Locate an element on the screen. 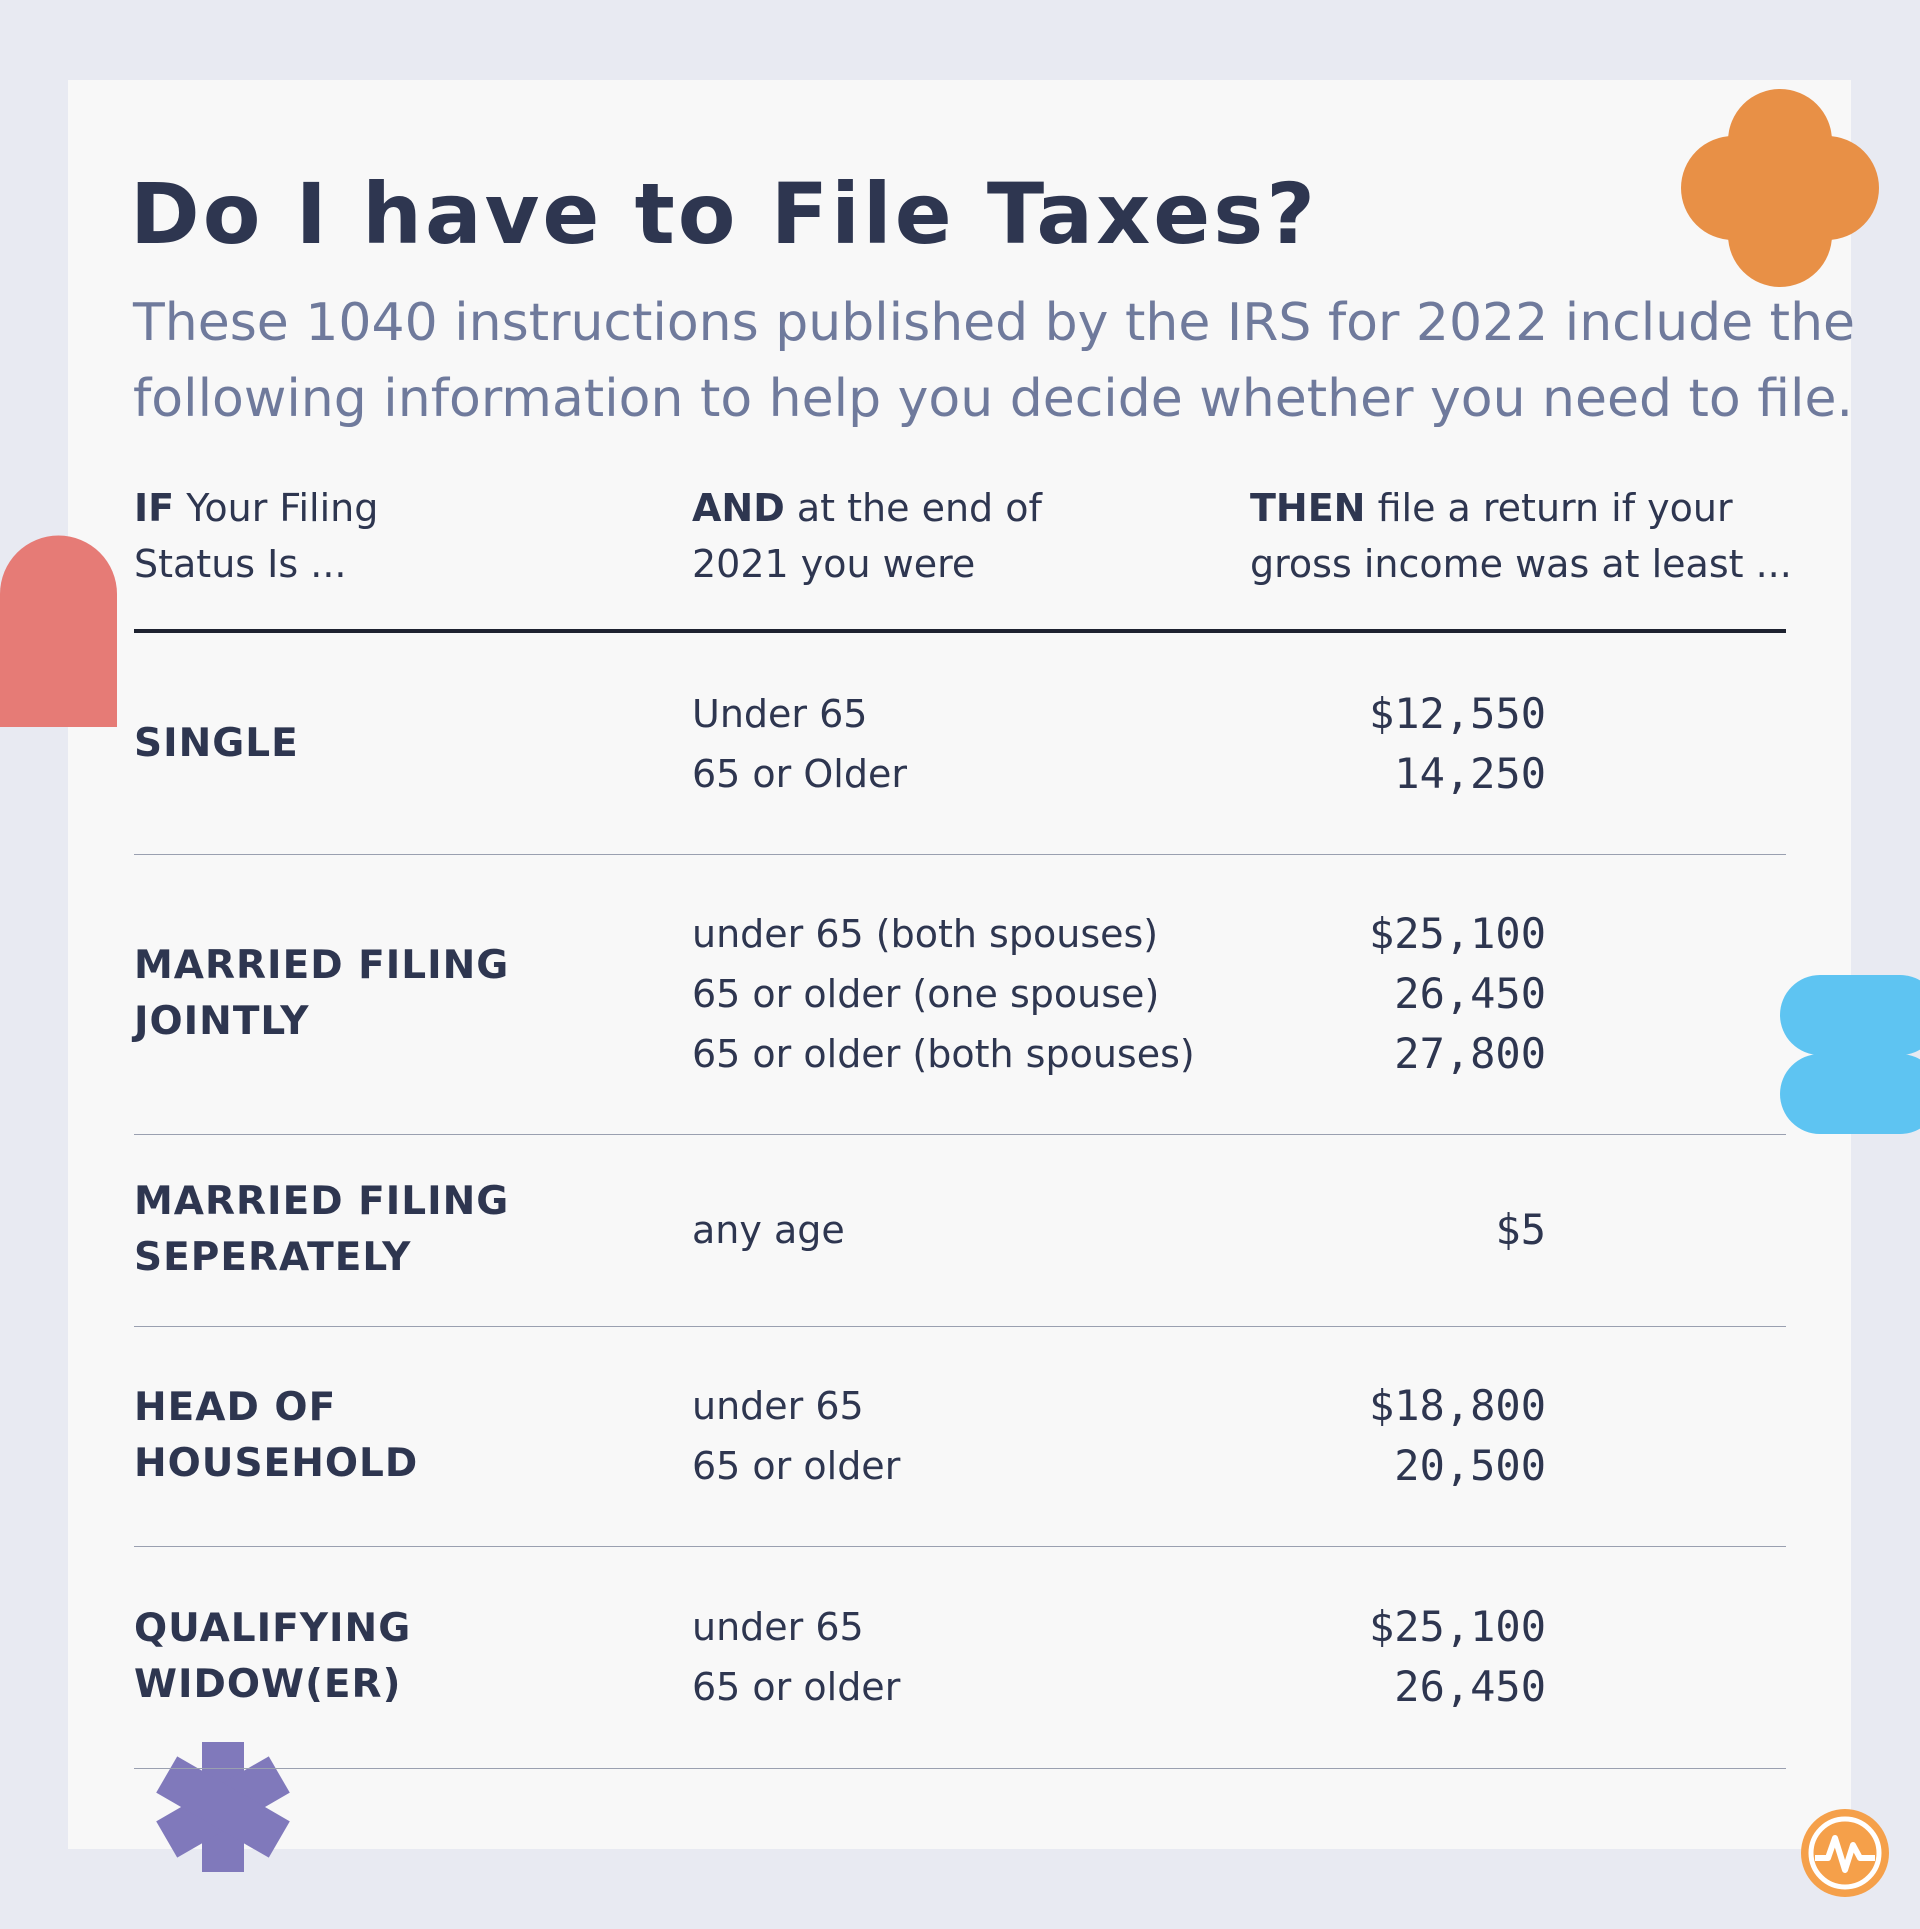  age-line: Under 65 is located at coordinates (780, 713).